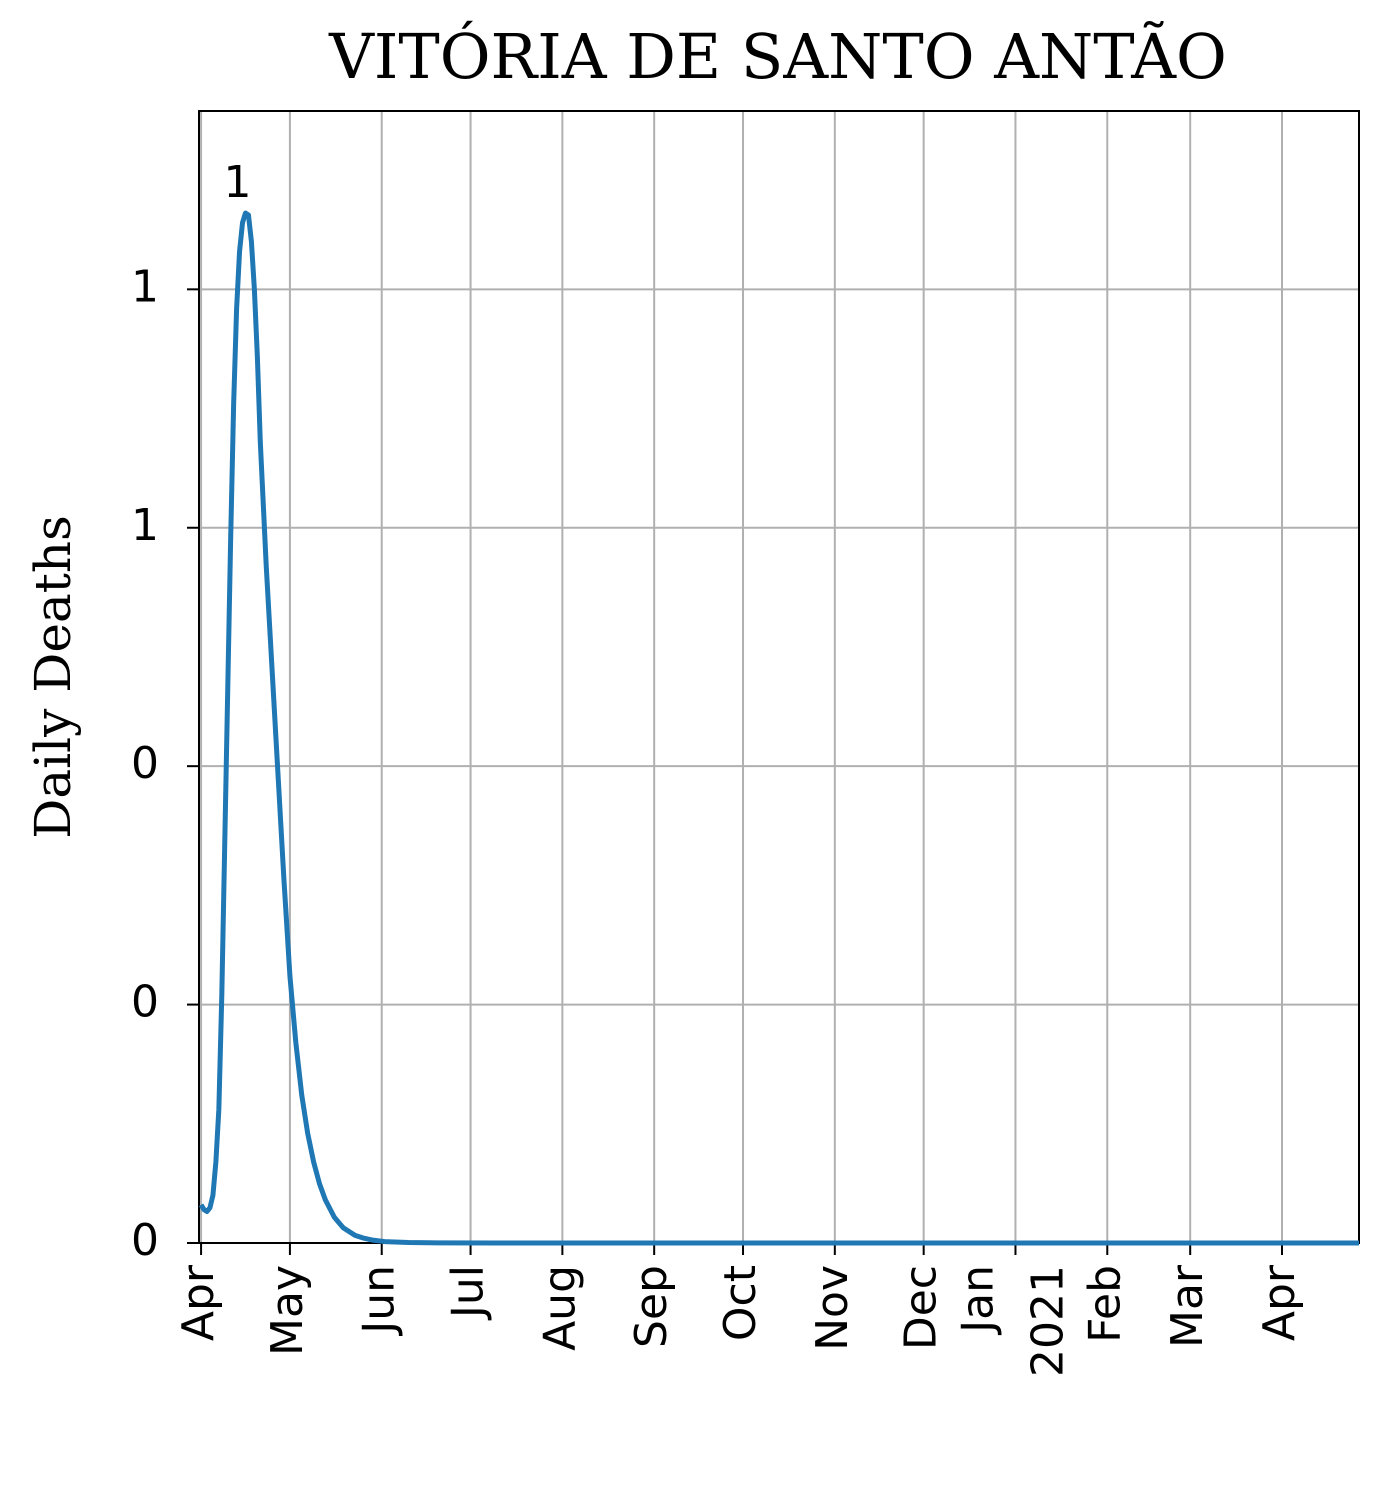 The height and width of the screenshot is (1508, 1393). Describe the element at coordinates (287, 1310) in the screenshot. I see `x-tick-label: May` at that location.